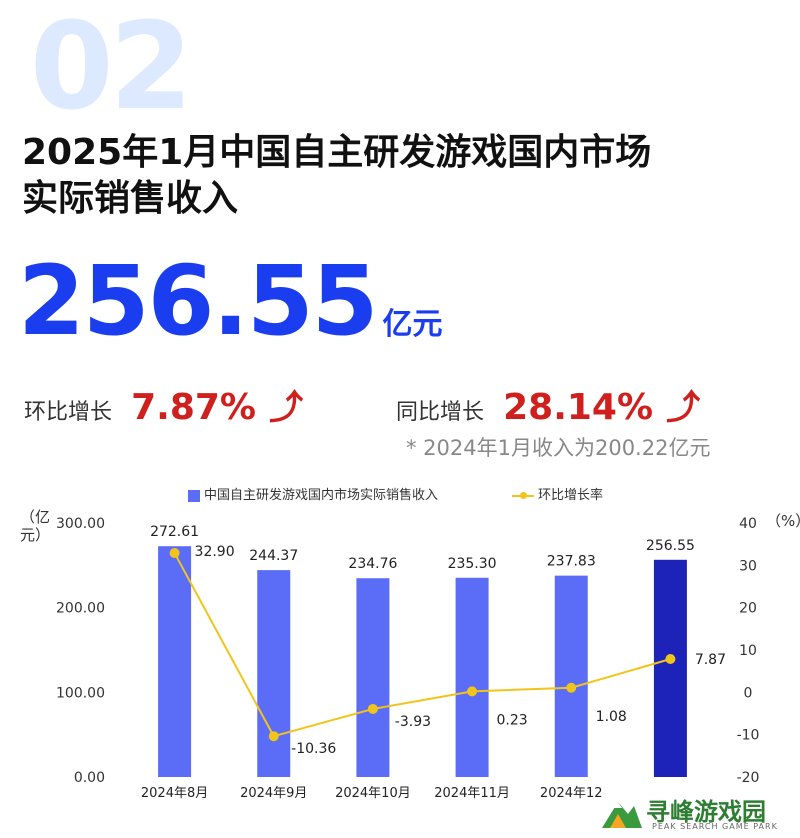  What do you see at coordinates (198, 301) in the screenshot?
I see `amount-value: 256.55` at bounding box center [198, 301].